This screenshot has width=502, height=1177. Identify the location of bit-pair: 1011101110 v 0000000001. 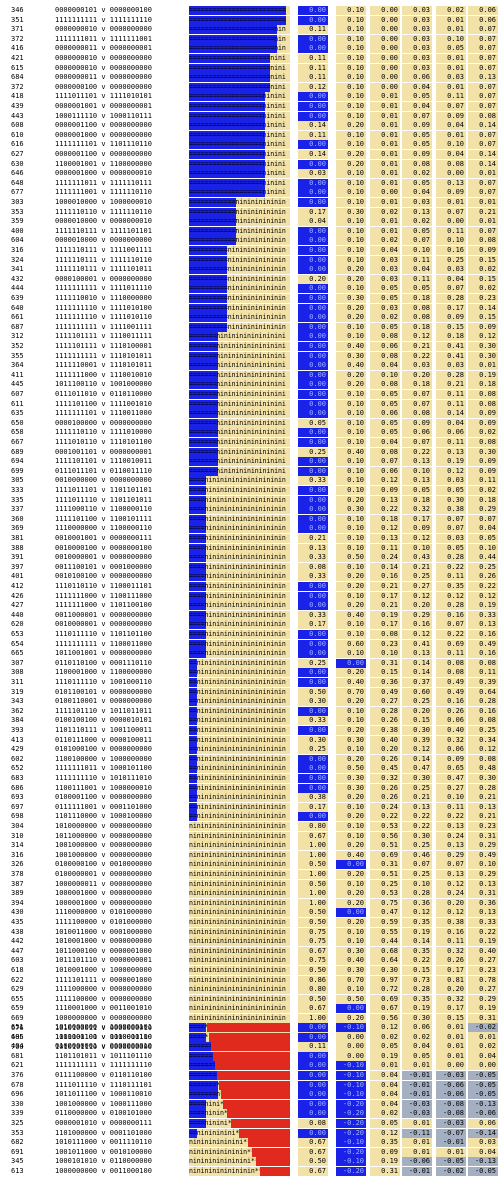
(103, 960).